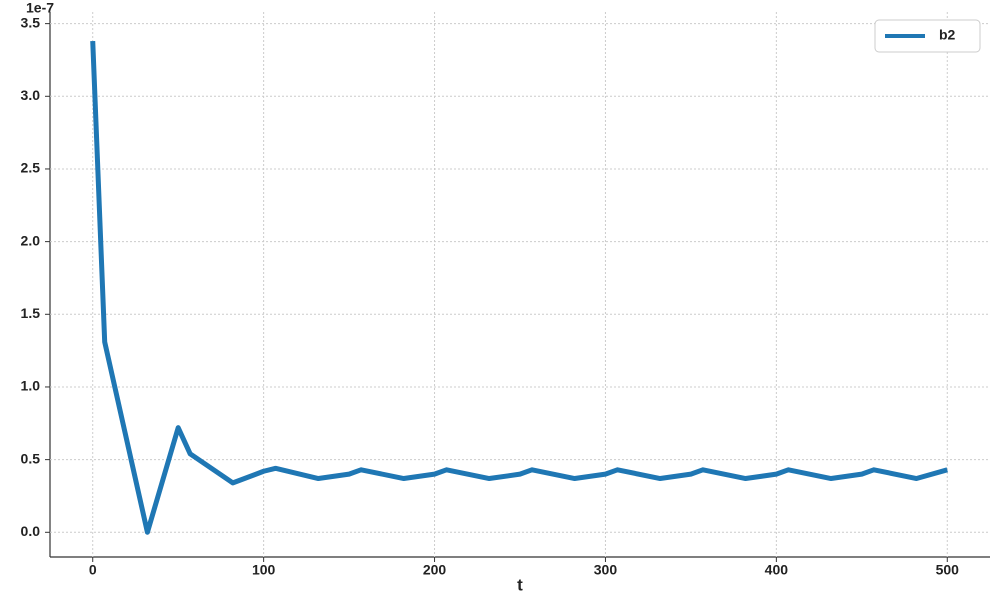 This screenshot has height=604, width=1000. What do you see at coordinates (948, 570) in the screenshot?
I see `x-tick-label: 500` at bounding box center [948, 570].